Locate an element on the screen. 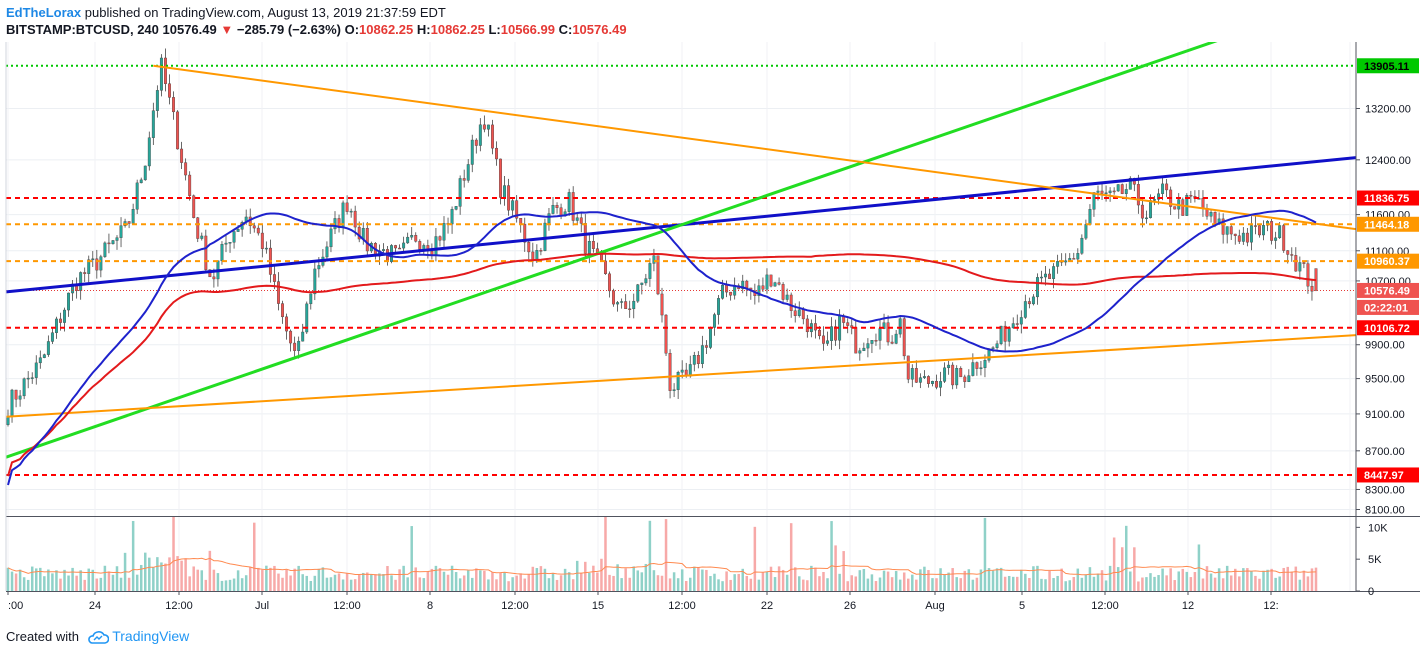 The image size is (1426, 654). price-tick-label: 13200.00 is located at coordinates (1388, 110).